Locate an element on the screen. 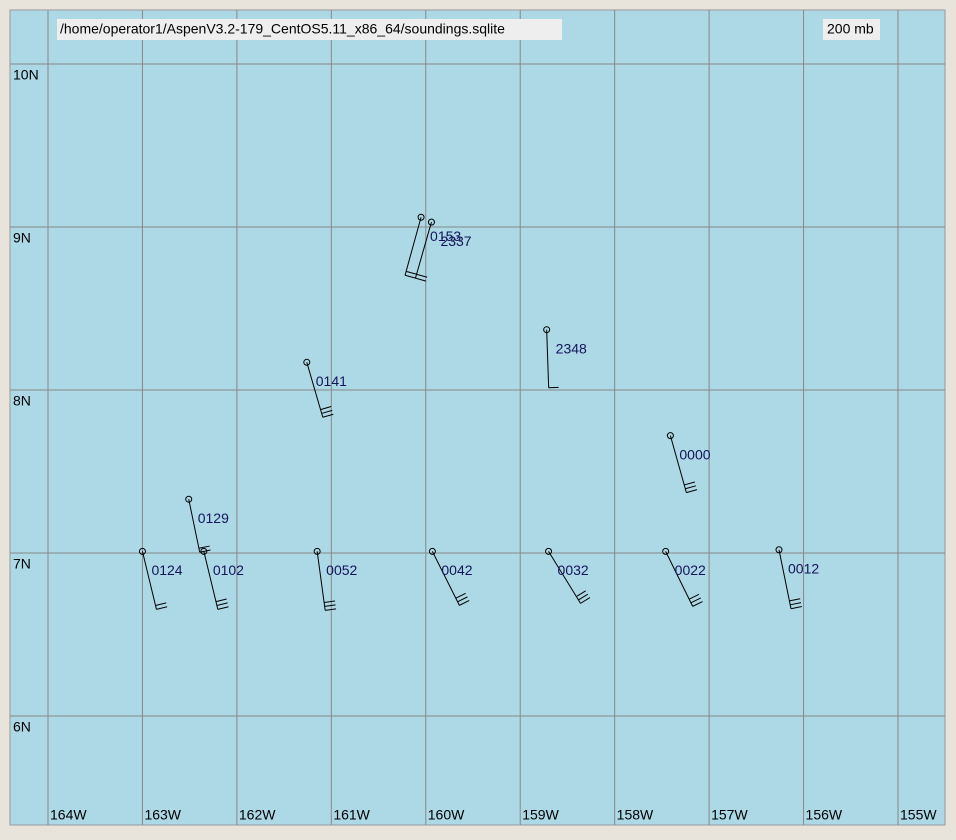  station-label: 2348 is located at coordinates (571, 348).